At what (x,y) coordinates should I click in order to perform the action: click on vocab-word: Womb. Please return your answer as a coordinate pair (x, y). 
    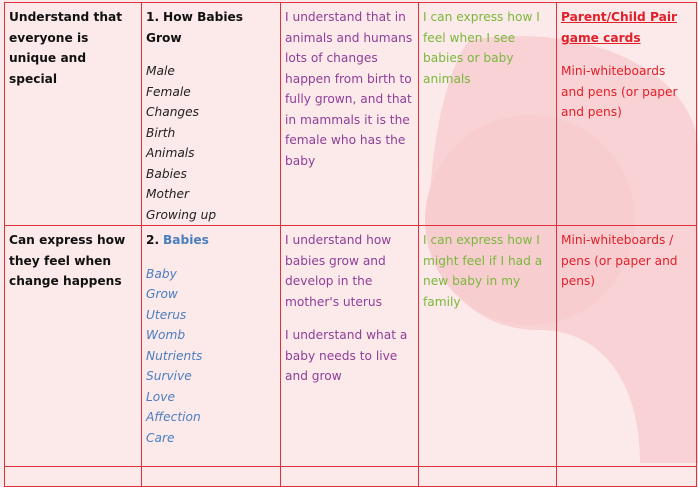
    Looking at the image, I should click on (166, 335).